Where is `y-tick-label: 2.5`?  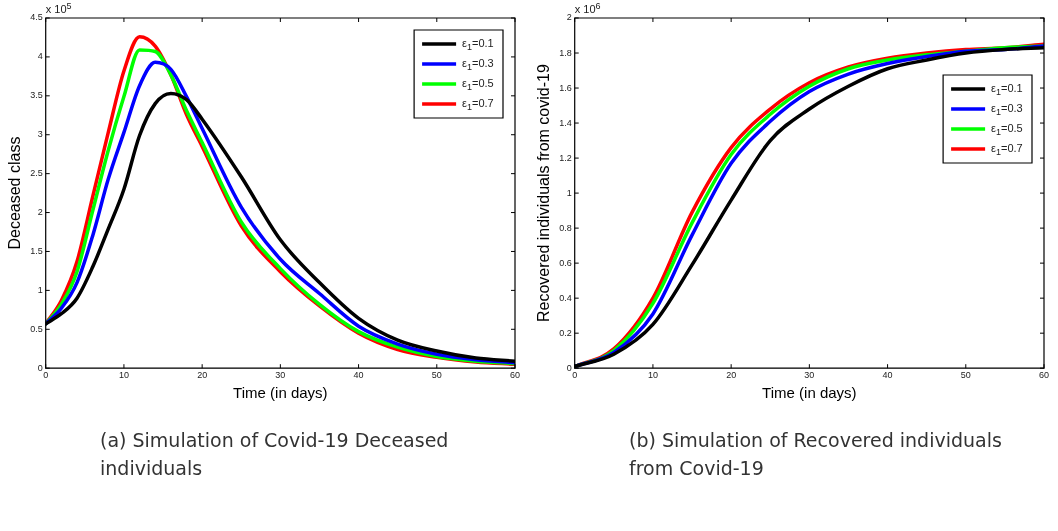
y-tick-label: 2.5 is located at coordinates (36, 173).